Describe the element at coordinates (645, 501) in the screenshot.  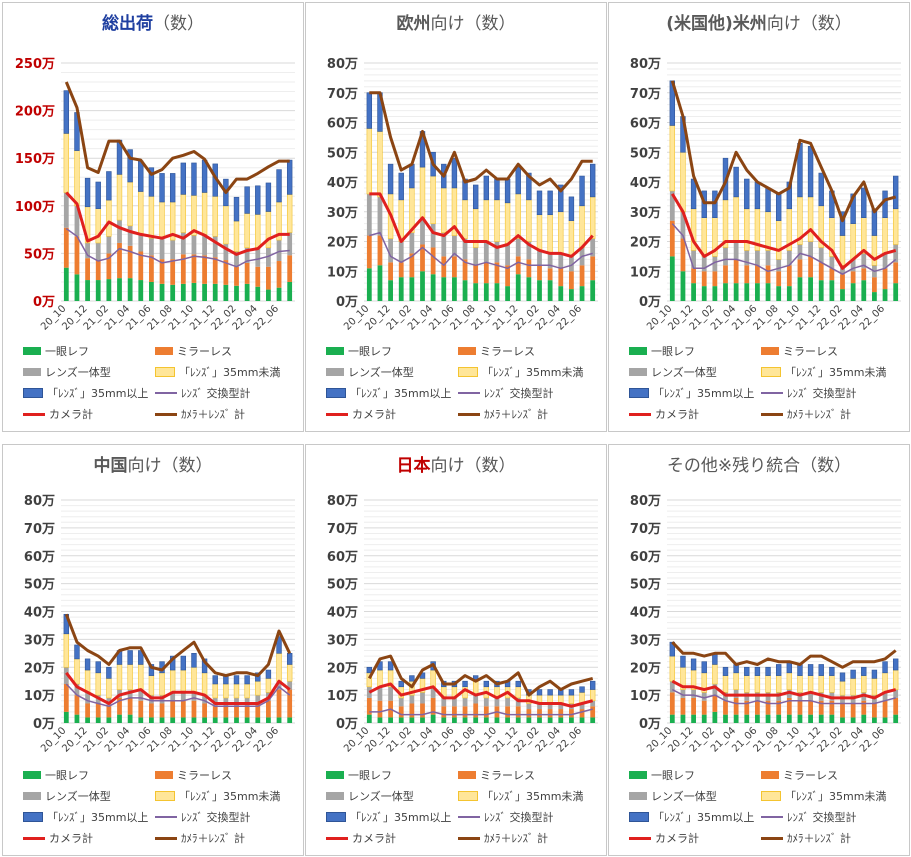
I see `y-tick-label: 80万` at that location.